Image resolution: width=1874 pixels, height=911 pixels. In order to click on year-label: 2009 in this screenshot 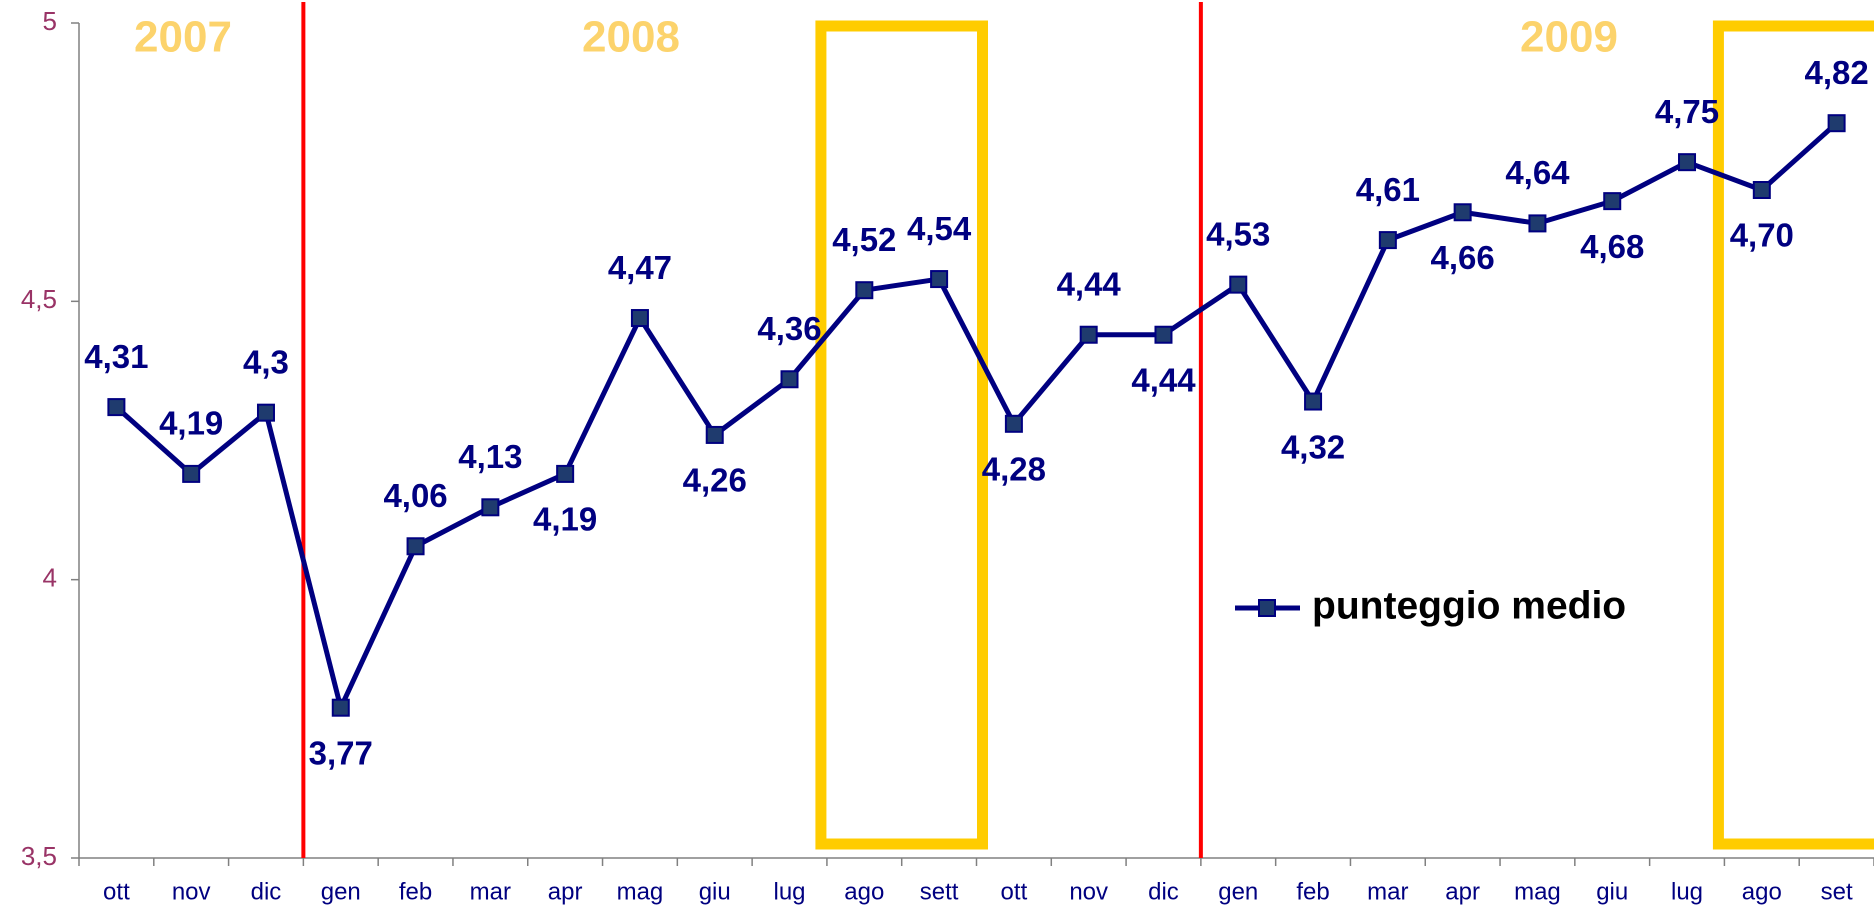, I will do `click(1569, 37)`.